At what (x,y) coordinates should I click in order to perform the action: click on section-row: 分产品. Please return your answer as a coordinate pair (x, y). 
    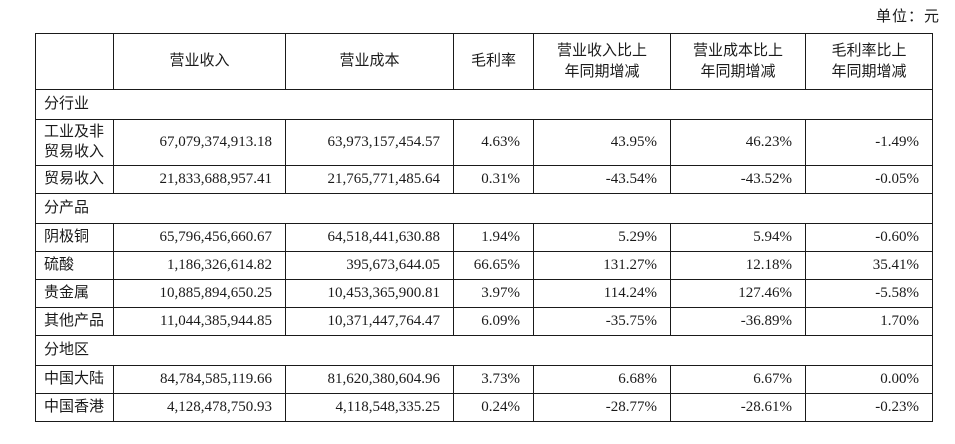
    Looking at the image, I should click on (484, 208).